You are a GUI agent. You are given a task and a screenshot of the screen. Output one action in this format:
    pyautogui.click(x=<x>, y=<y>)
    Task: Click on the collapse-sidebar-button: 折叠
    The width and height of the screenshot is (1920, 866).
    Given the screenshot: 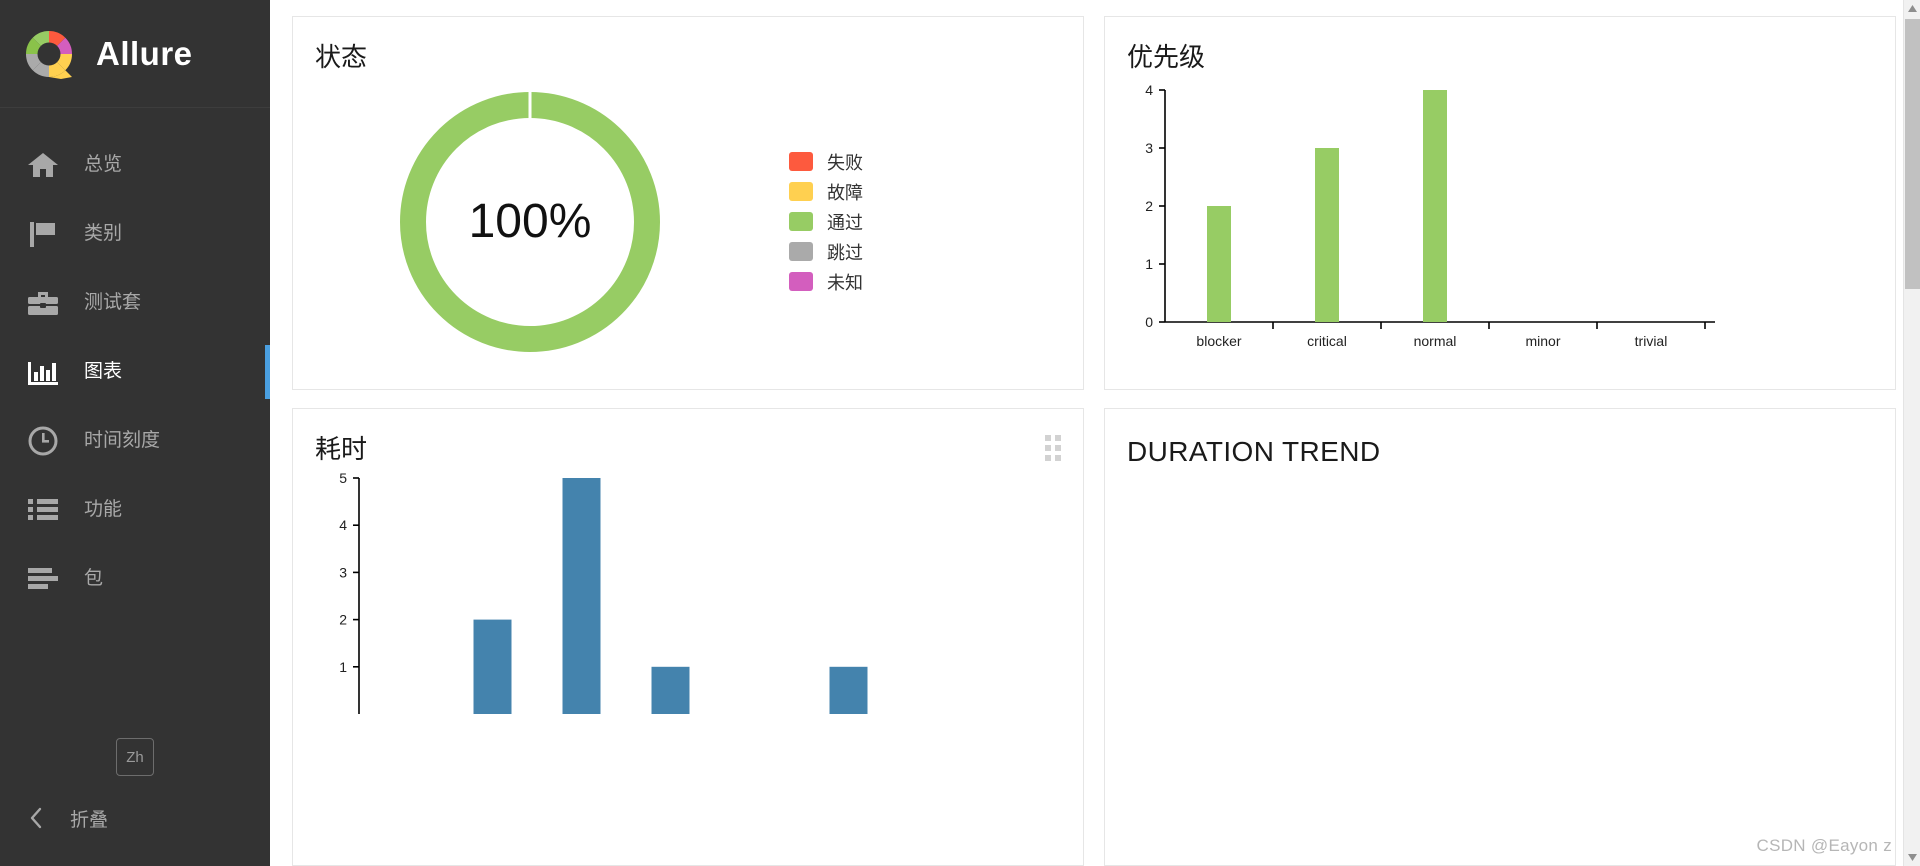 What is the action you would take?
    pyautogui.click(x=135, y=818)
    